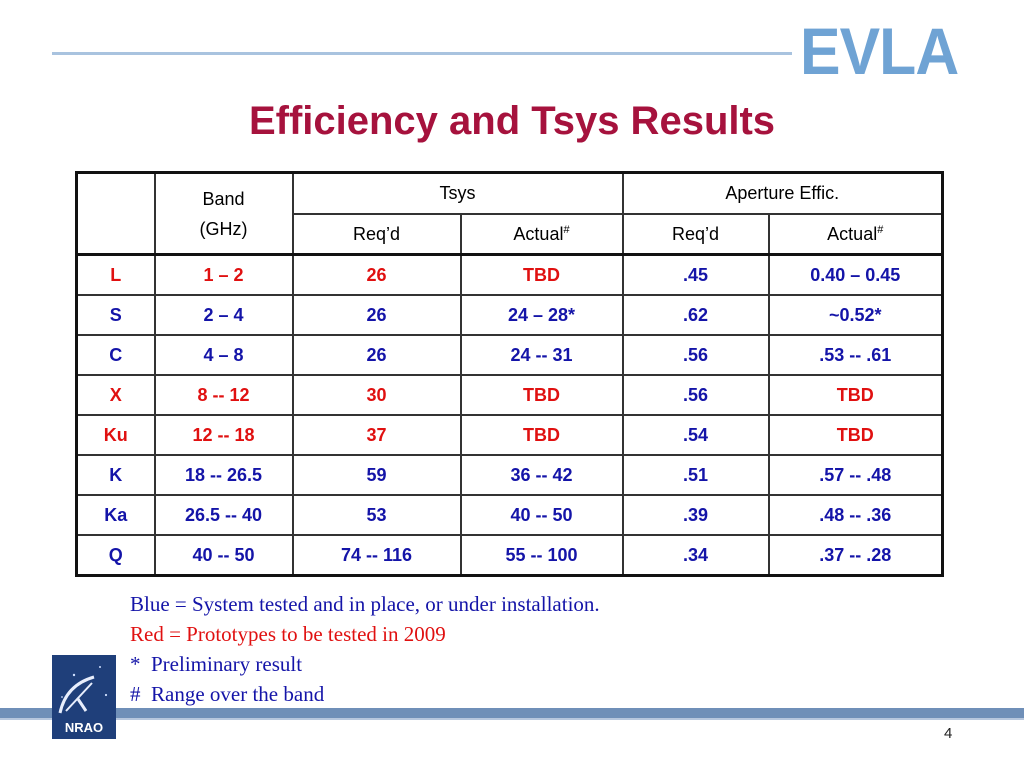  What do you see at coordinates (695, 475) in the screenshot?
I see `eff-reqd-cell: .51` at bounding box center [695, 475].